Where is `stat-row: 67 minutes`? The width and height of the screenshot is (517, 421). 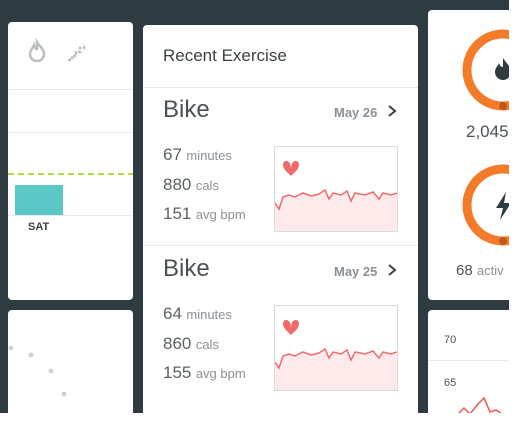
stat-row: 67 minutes is located at coordinates (197, 155).